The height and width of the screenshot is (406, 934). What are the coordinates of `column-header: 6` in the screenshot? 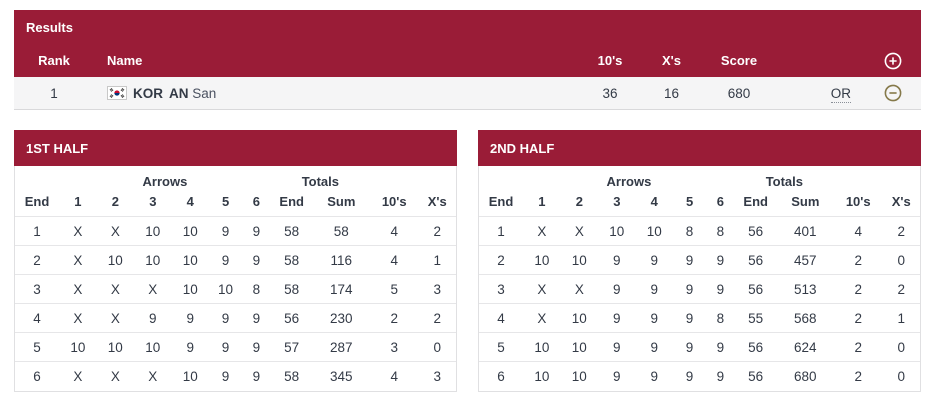 It's located at (256, 201).